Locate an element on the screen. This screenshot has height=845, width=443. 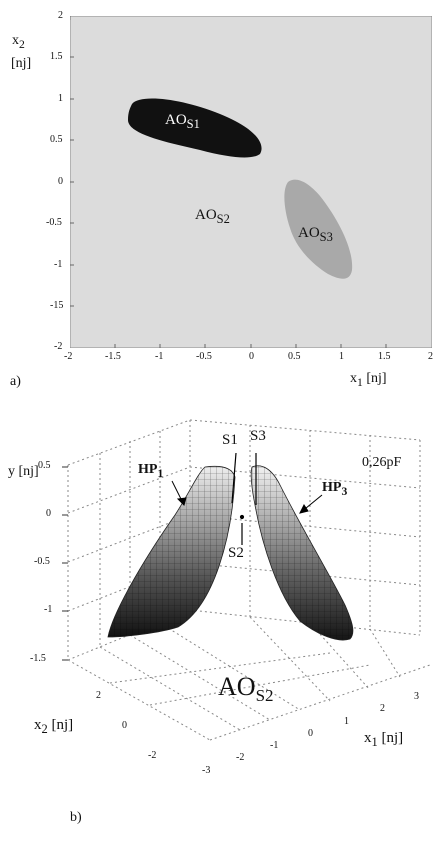
label-ao-s1-sub: S1 is located at coordinates (193, 124).